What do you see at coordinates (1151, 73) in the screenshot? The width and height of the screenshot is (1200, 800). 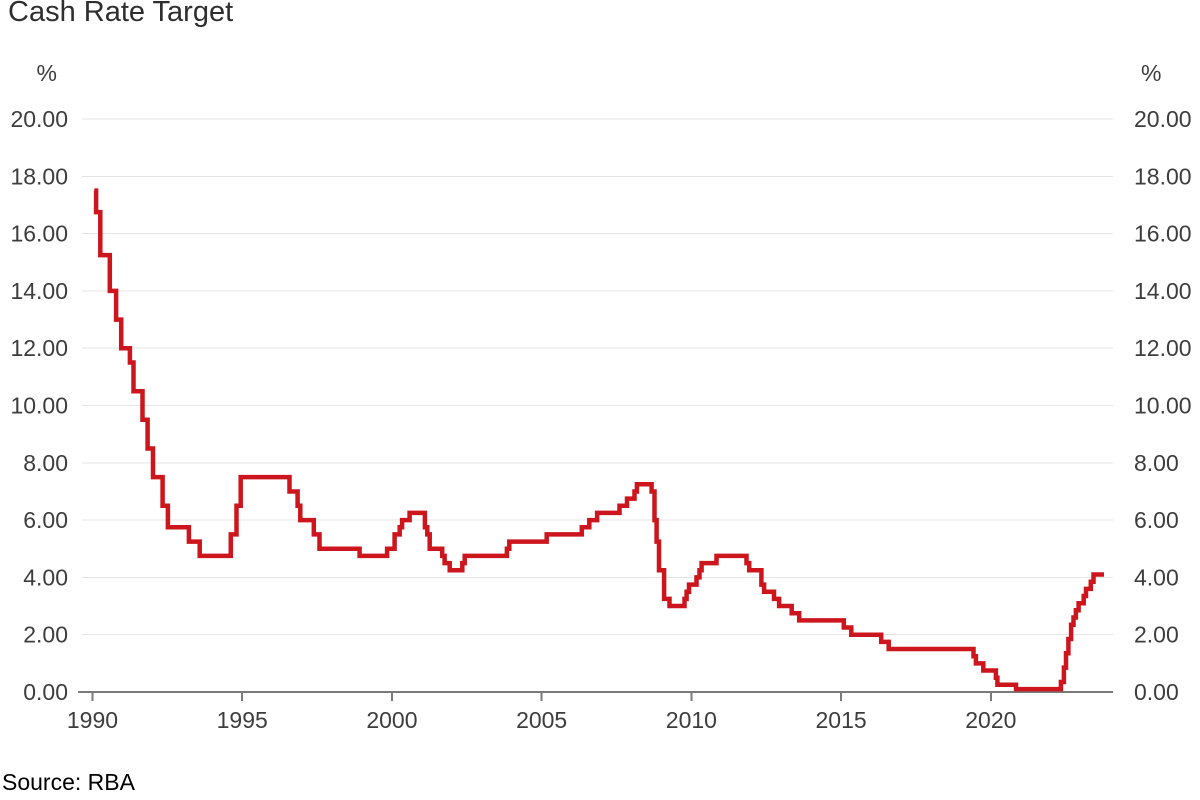 I see `unit-label-right: %` at bounding box center [1151, 73].